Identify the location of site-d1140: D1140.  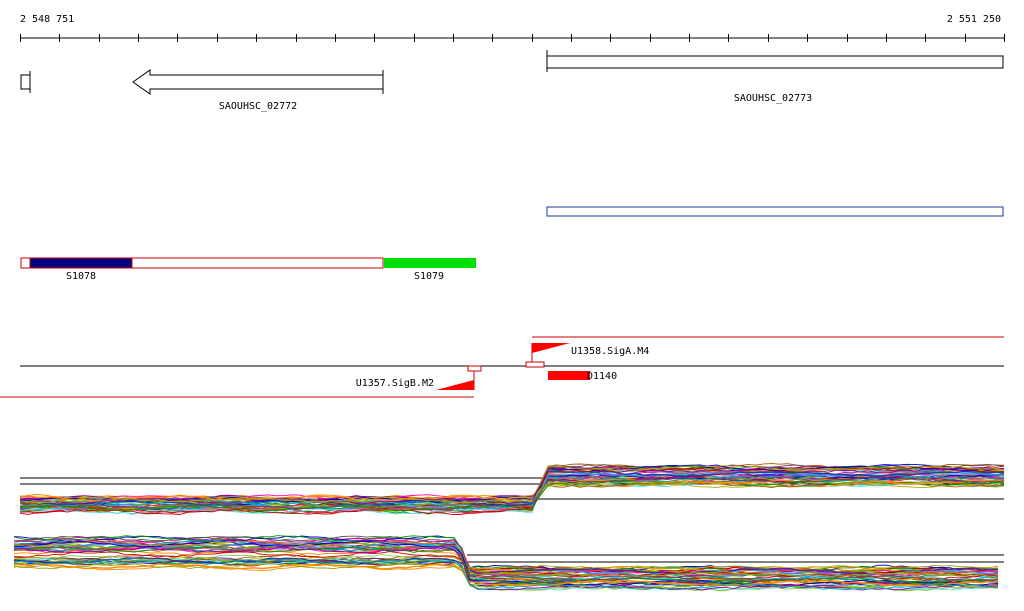
(582, 376).